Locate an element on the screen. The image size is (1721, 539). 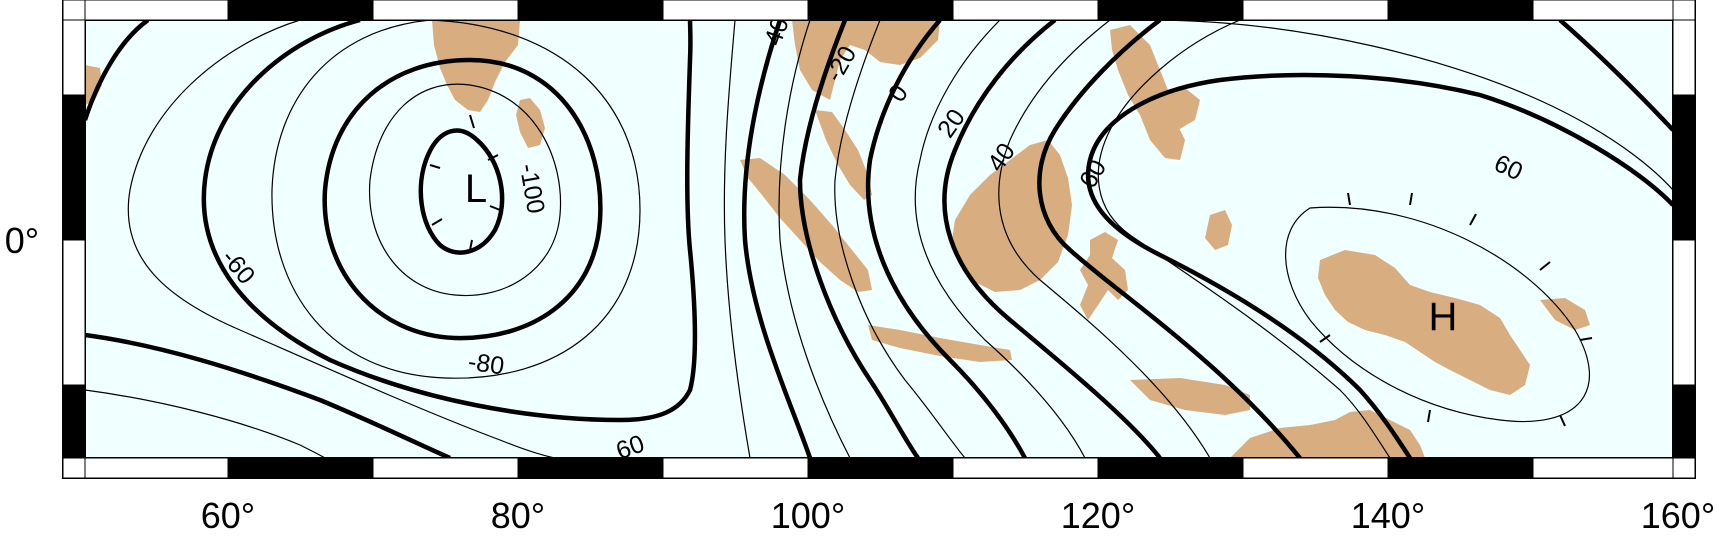
x-axis-labels: 60° 80° 100° 120° 140° 160° is located at coordinates (958, 515).